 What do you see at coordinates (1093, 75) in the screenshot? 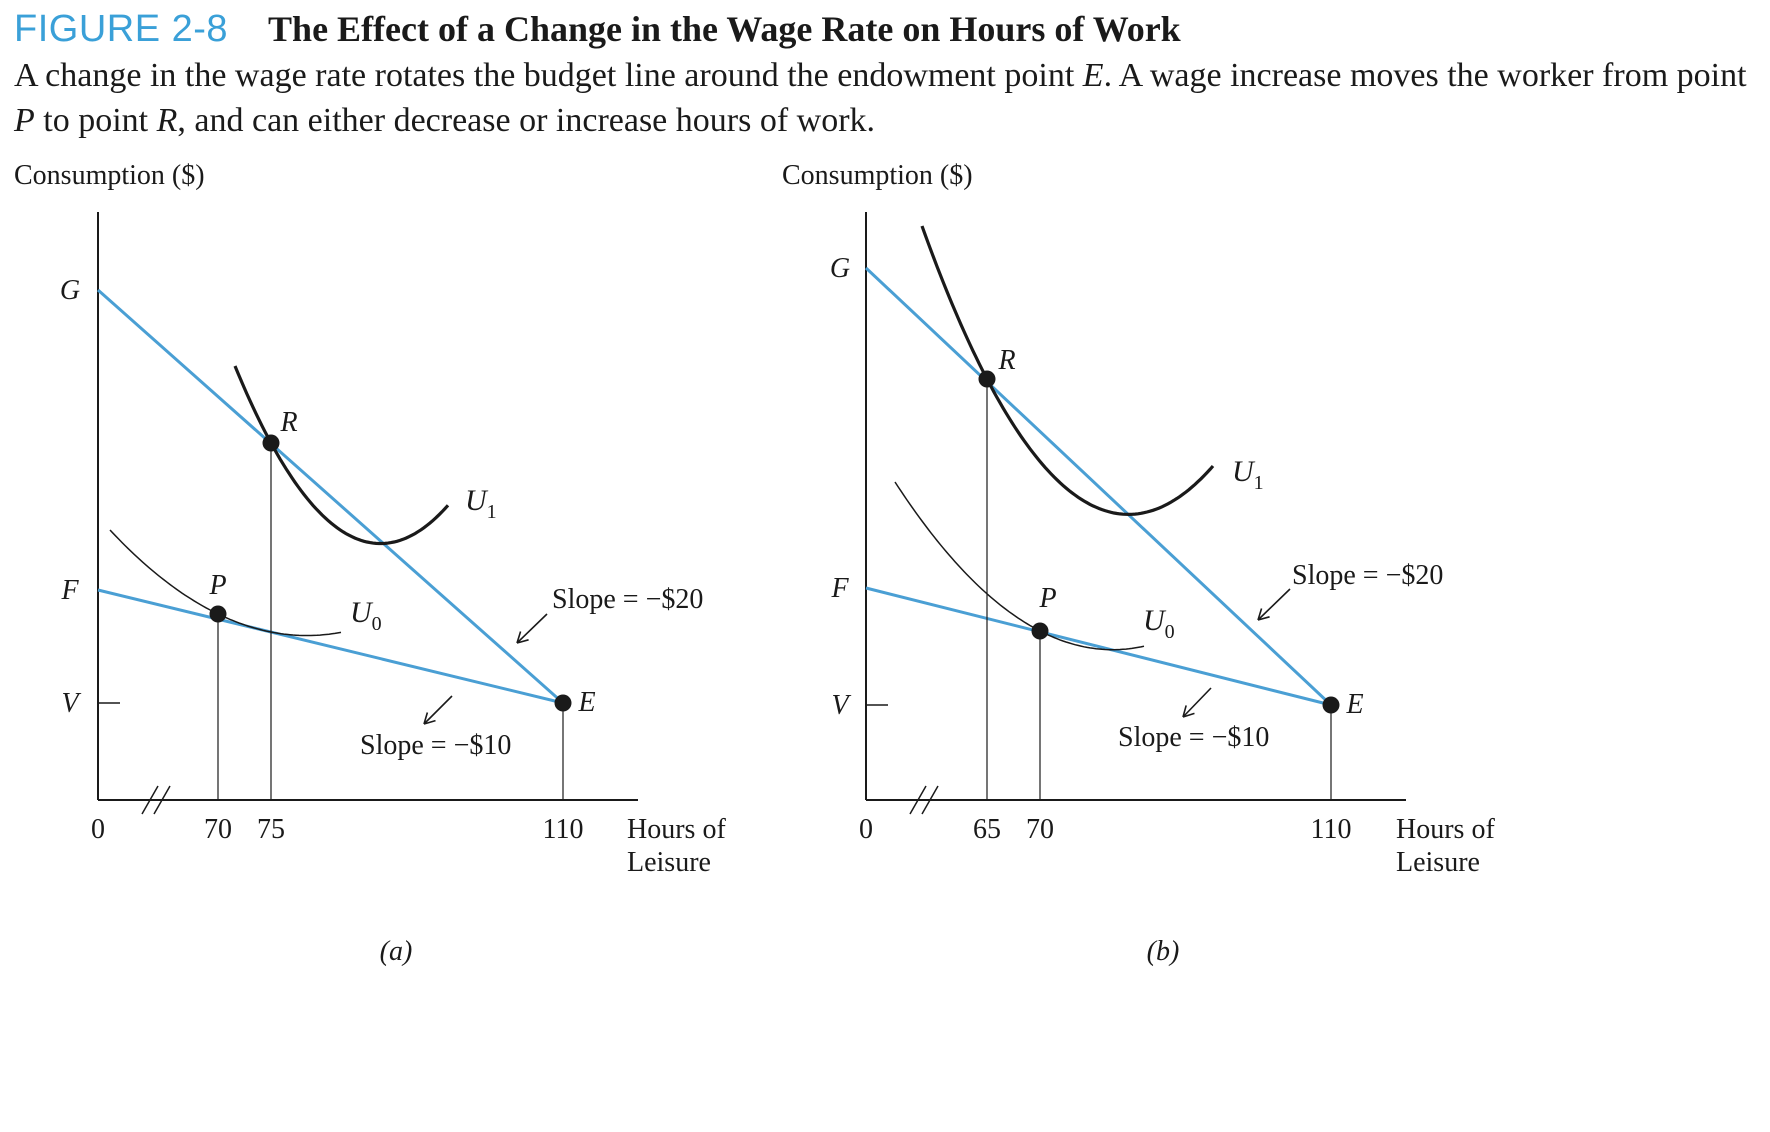
I see `caption-segment: E` at bounding box center [1093, 75].